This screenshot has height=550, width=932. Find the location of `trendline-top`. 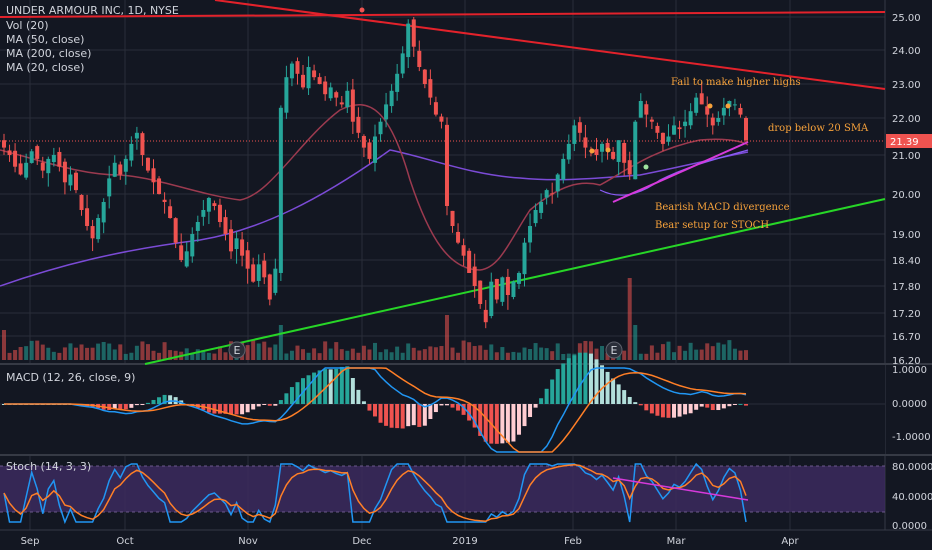

trendline-top is located at coordinates (443, 14).